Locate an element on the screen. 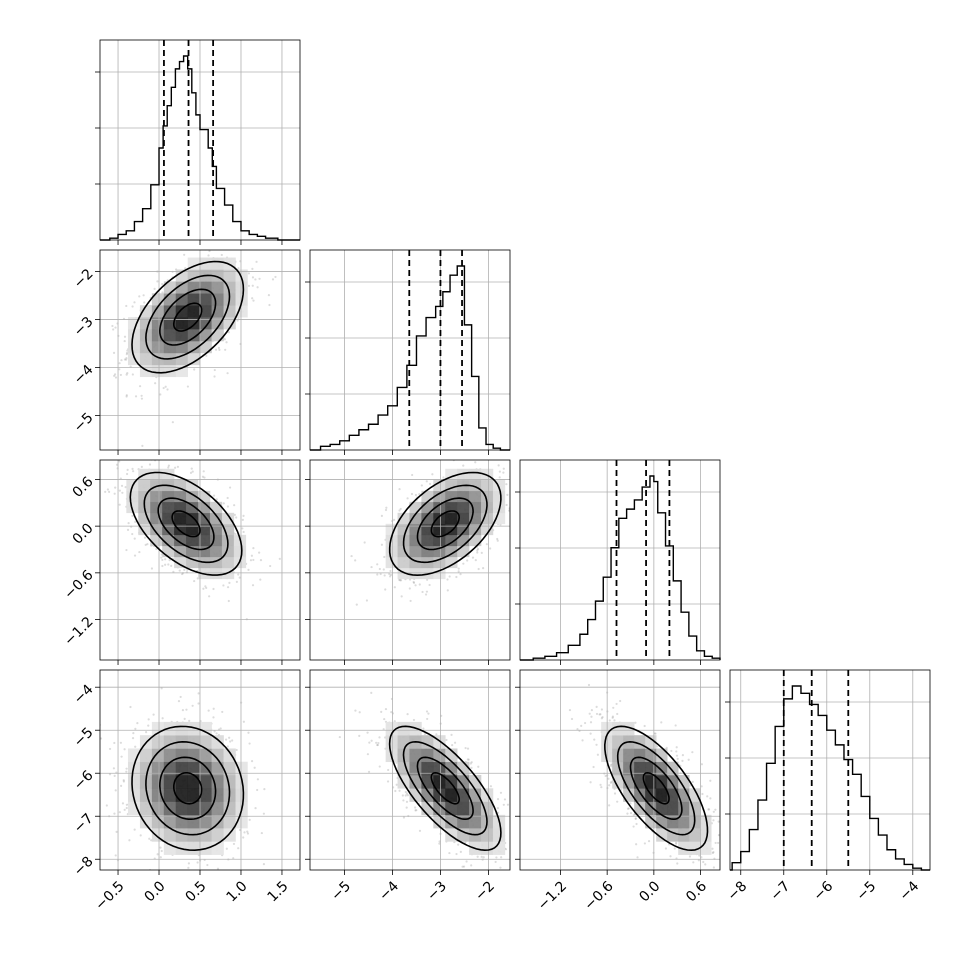 This screenshot has height=970, width=970. ytick-label-2-1: −0.6 is located at coordinates (78, 584).